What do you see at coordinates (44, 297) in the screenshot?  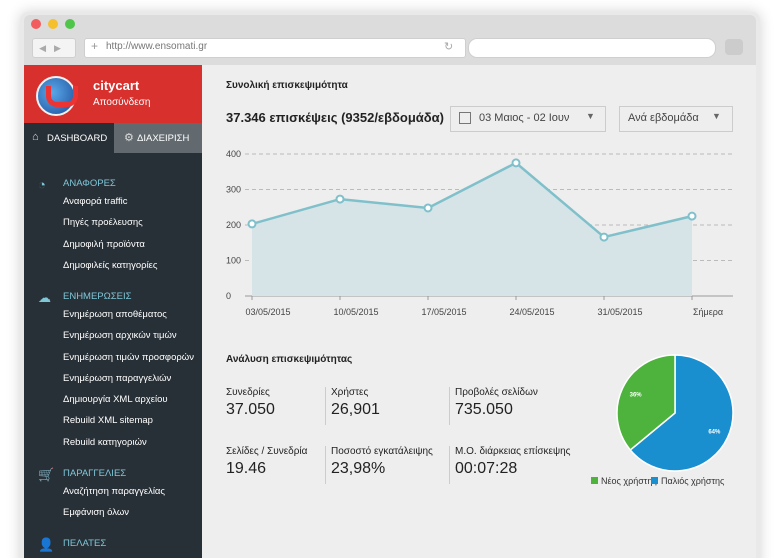 I see `section-icon: ☁` at bounding box center [44, 297].